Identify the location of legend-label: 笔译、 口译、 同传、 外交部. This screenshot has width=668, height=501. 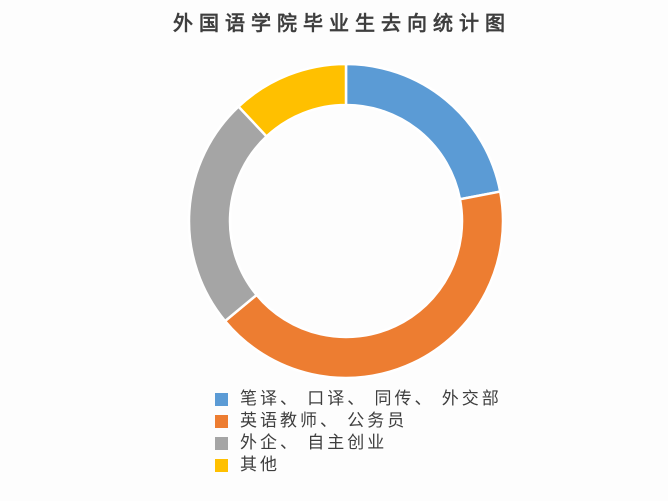
(371, 398).